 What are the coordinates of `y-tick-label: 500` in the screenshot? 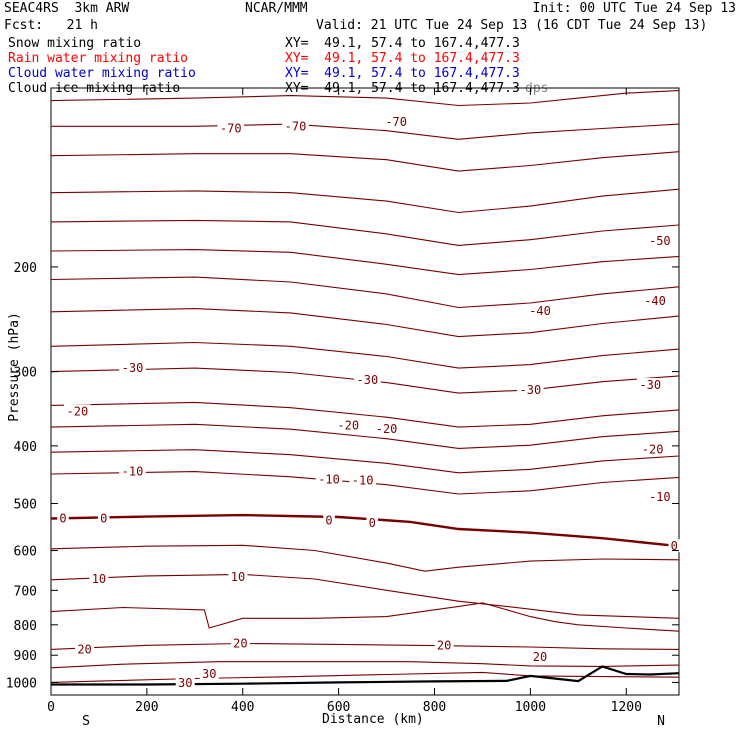 It's located at (25, 504).